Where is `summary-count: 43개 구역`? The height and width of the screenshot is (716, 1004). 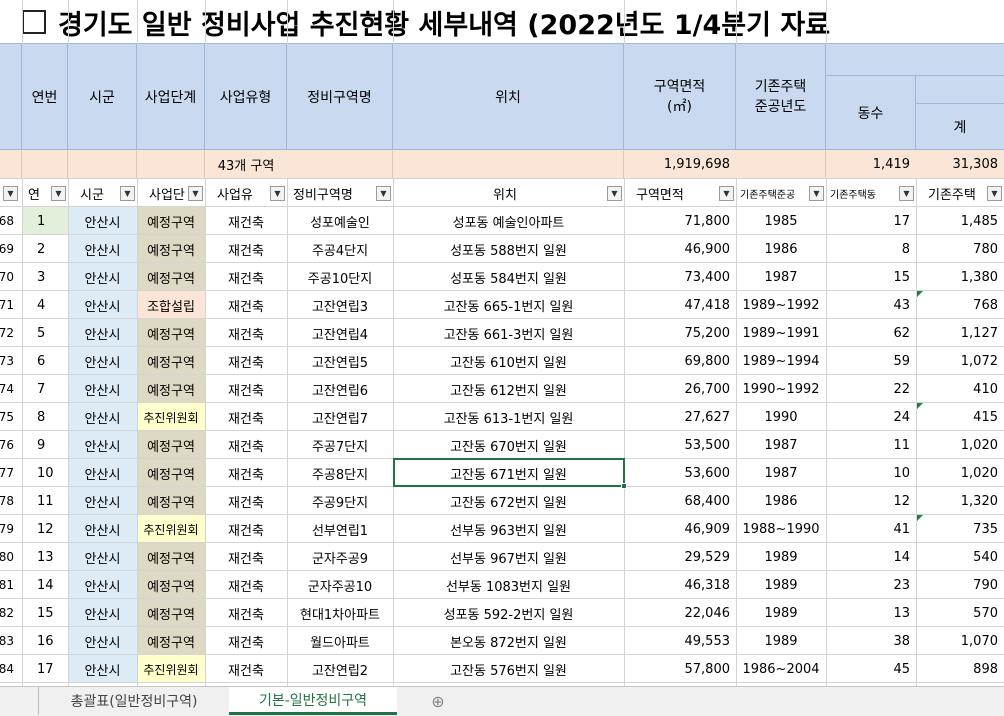
summary-count: 43개 구역 is located at coordinates (246, 164).